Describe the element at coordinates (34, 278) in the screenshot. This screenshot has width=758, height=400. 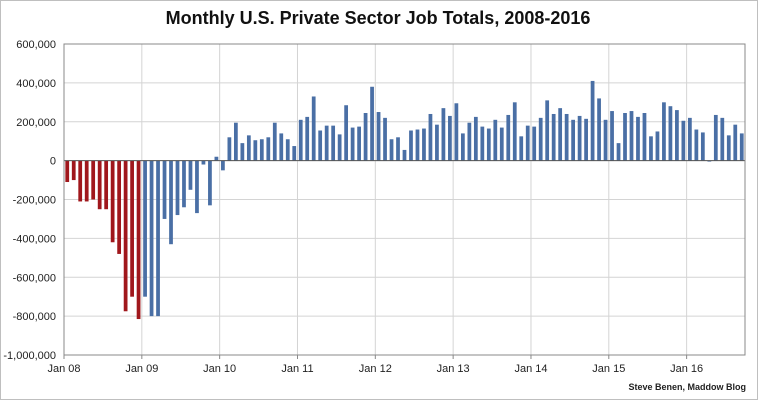
I see `y-tick-label: -600,000` at that location.